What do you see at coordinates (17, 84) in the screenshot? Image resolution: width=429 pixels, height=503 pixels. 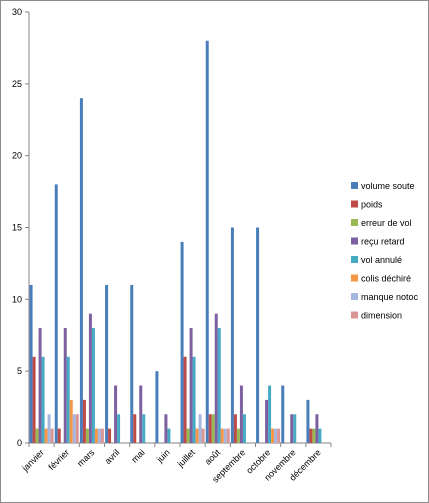 I see `y-tick-label: 25` at bounding box center [17, 84].